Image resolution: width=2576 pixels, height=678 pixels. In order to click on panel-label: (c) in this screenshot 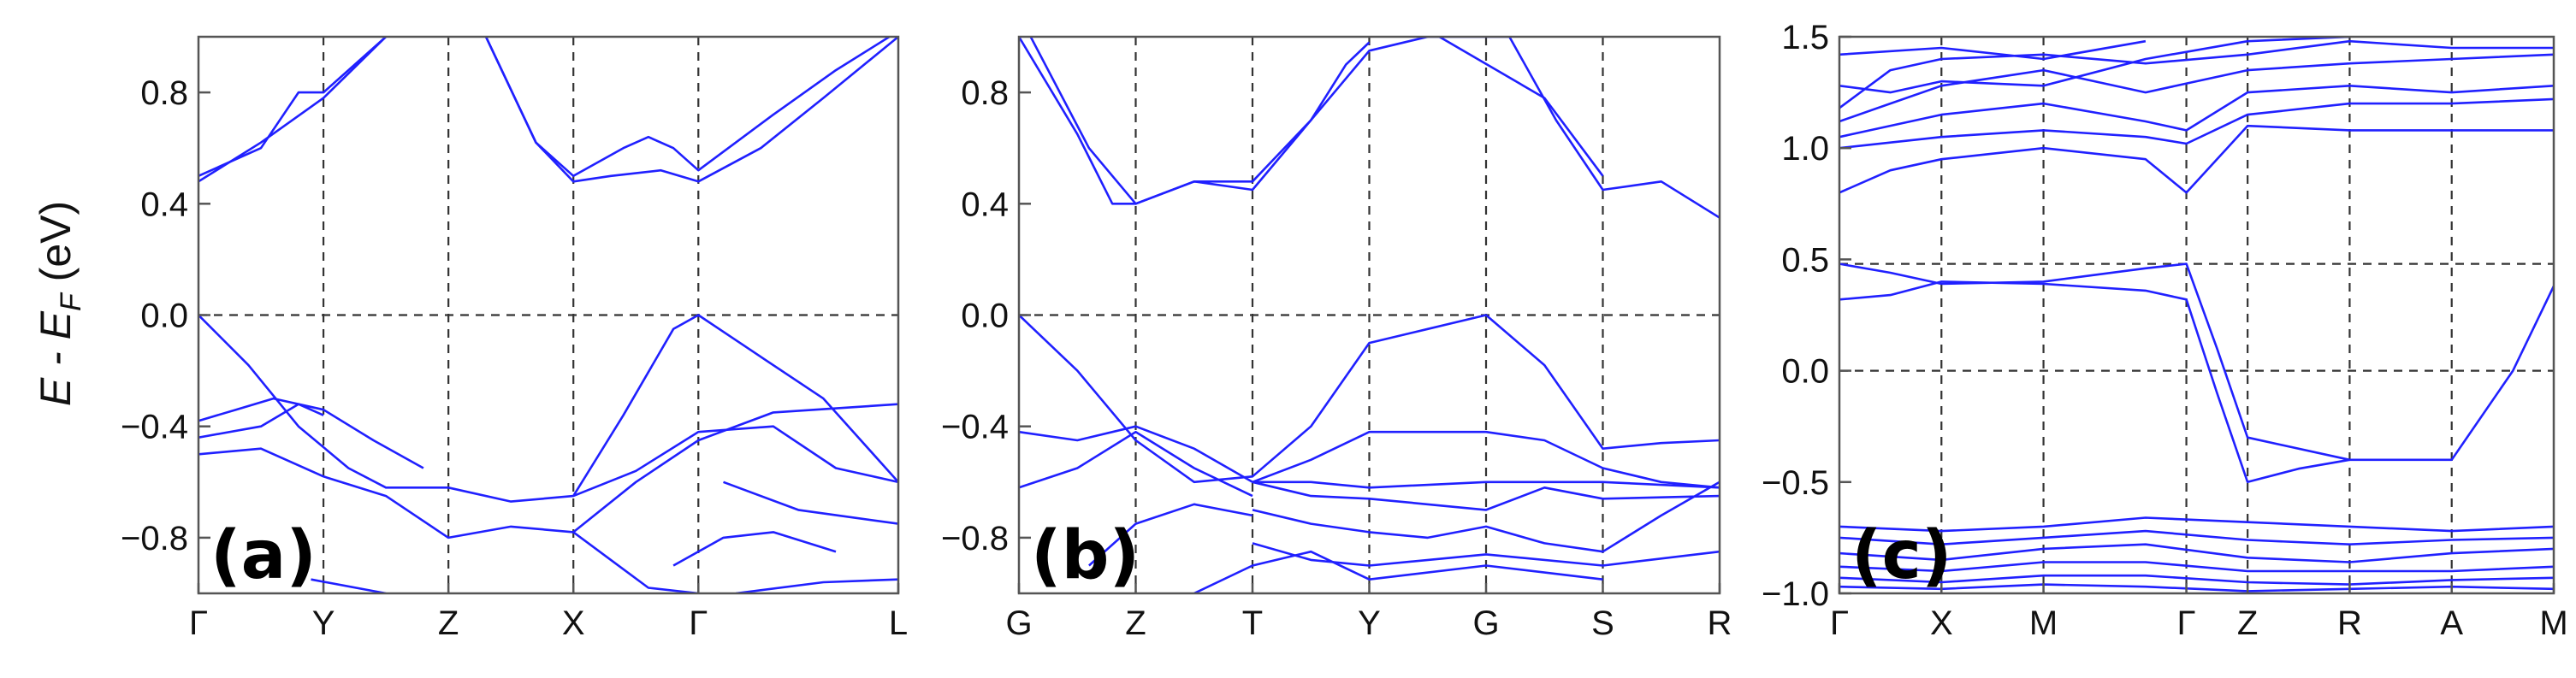, I will do `click(1902, 555)`.